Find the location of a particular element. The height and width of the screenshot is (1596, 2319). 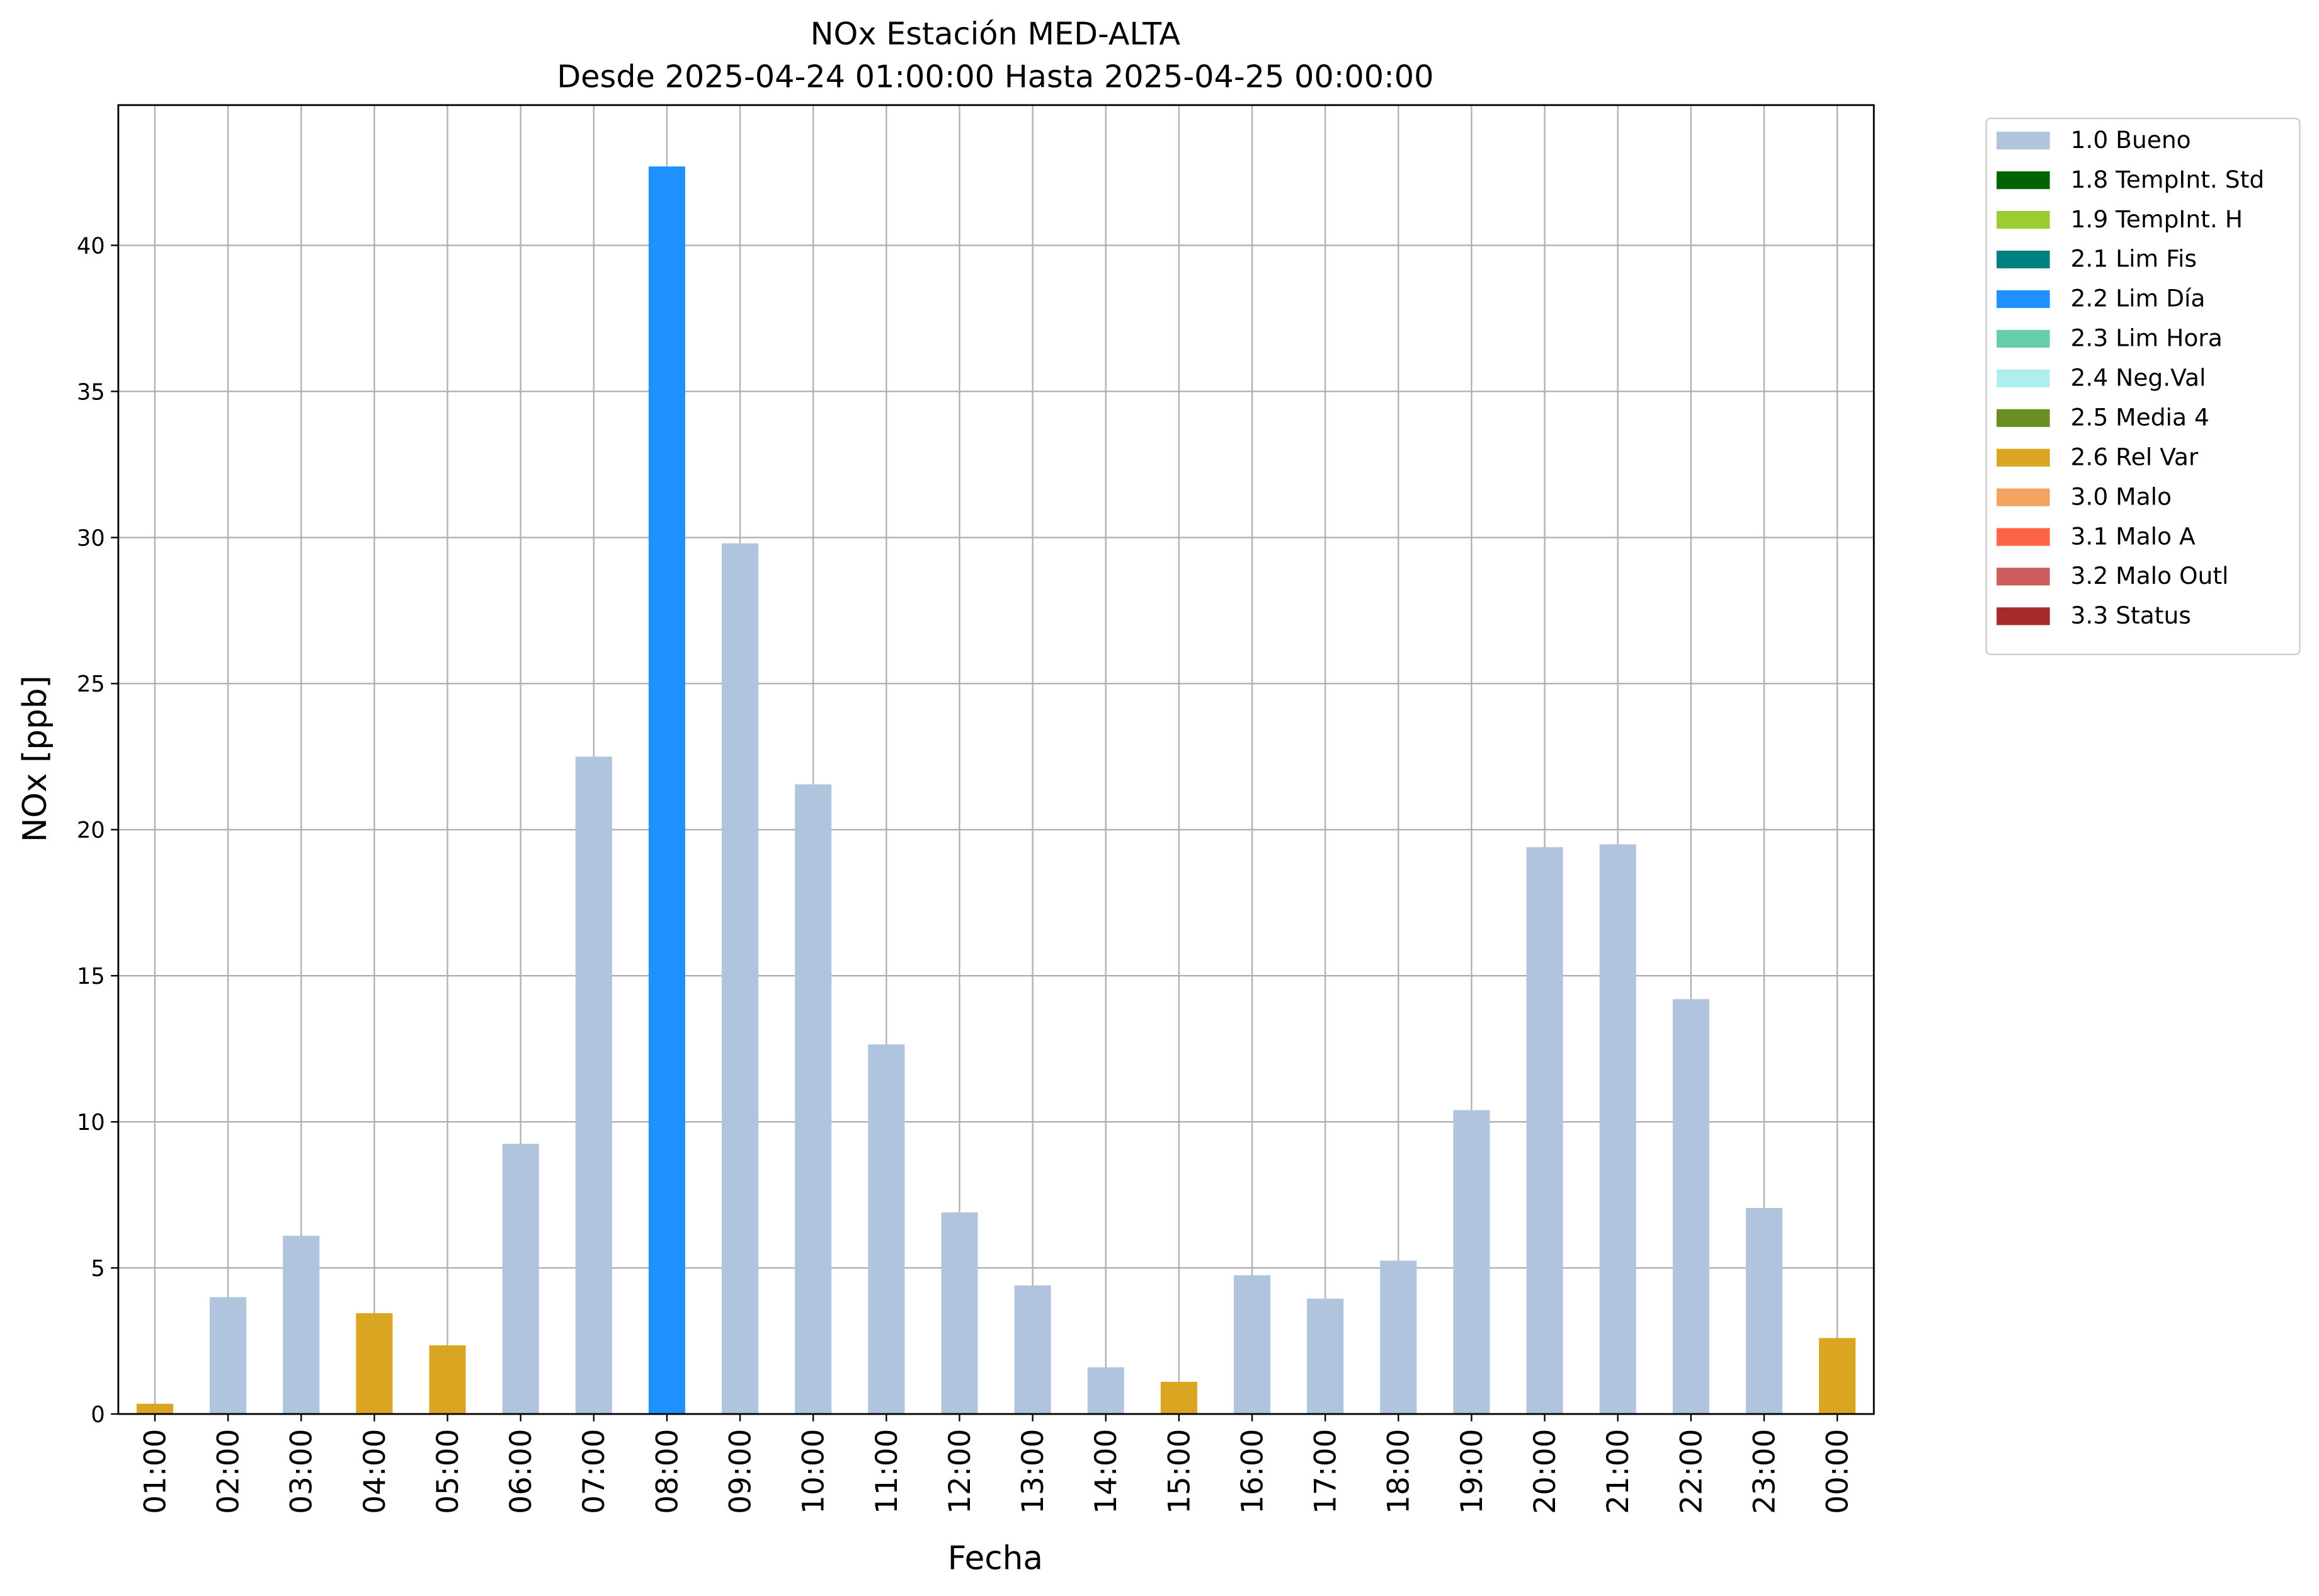

legend-label: 3.1 Malo A is located at coordinates (2133, 536).